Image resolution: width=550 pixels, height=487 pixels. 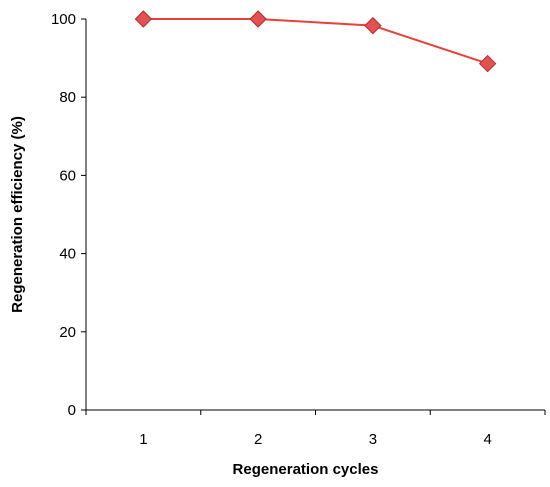 I want to click on plot-area, so click(x=315, y=41).